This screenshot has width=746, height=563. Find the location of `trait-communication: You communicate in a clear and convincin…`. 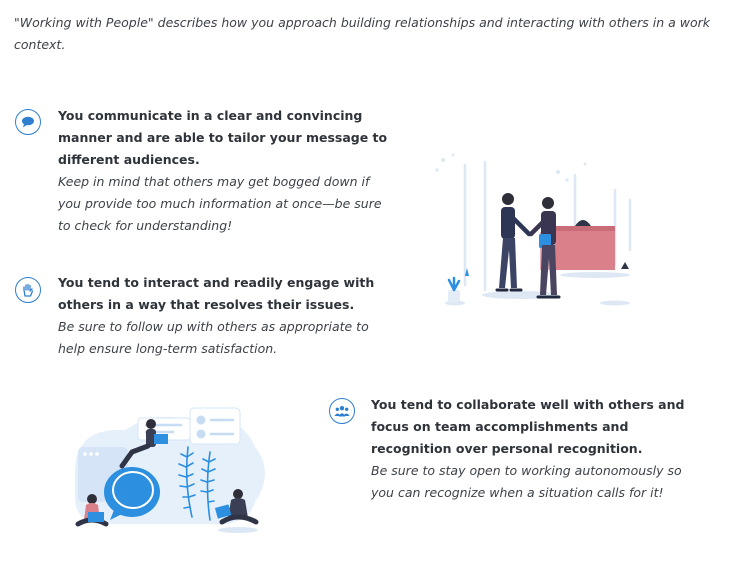

trait-communication: You communicate in a clear and convincin… is located at coordinates (223, 171).